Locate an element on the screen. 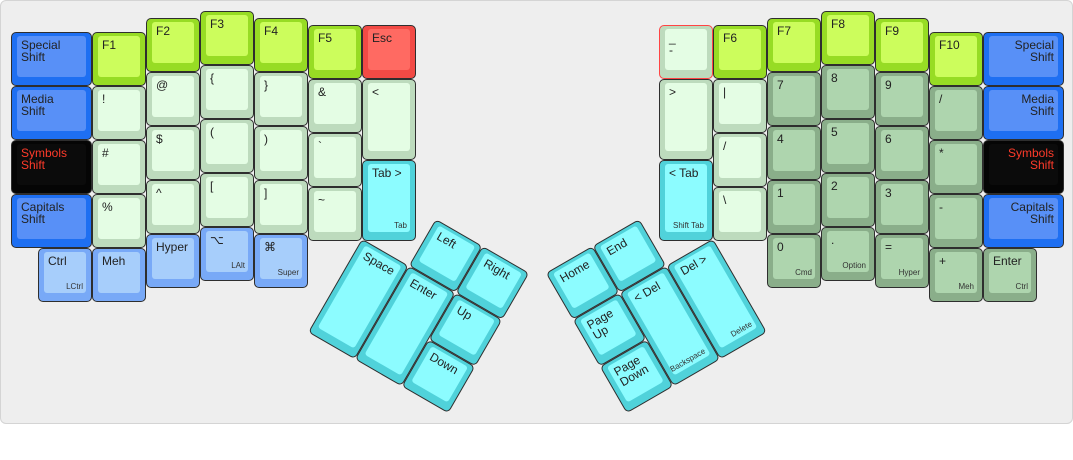 Image resolution: width=1073 pixels, height=460 pixels. key-symbol: } is located at coordinates (281, 99).